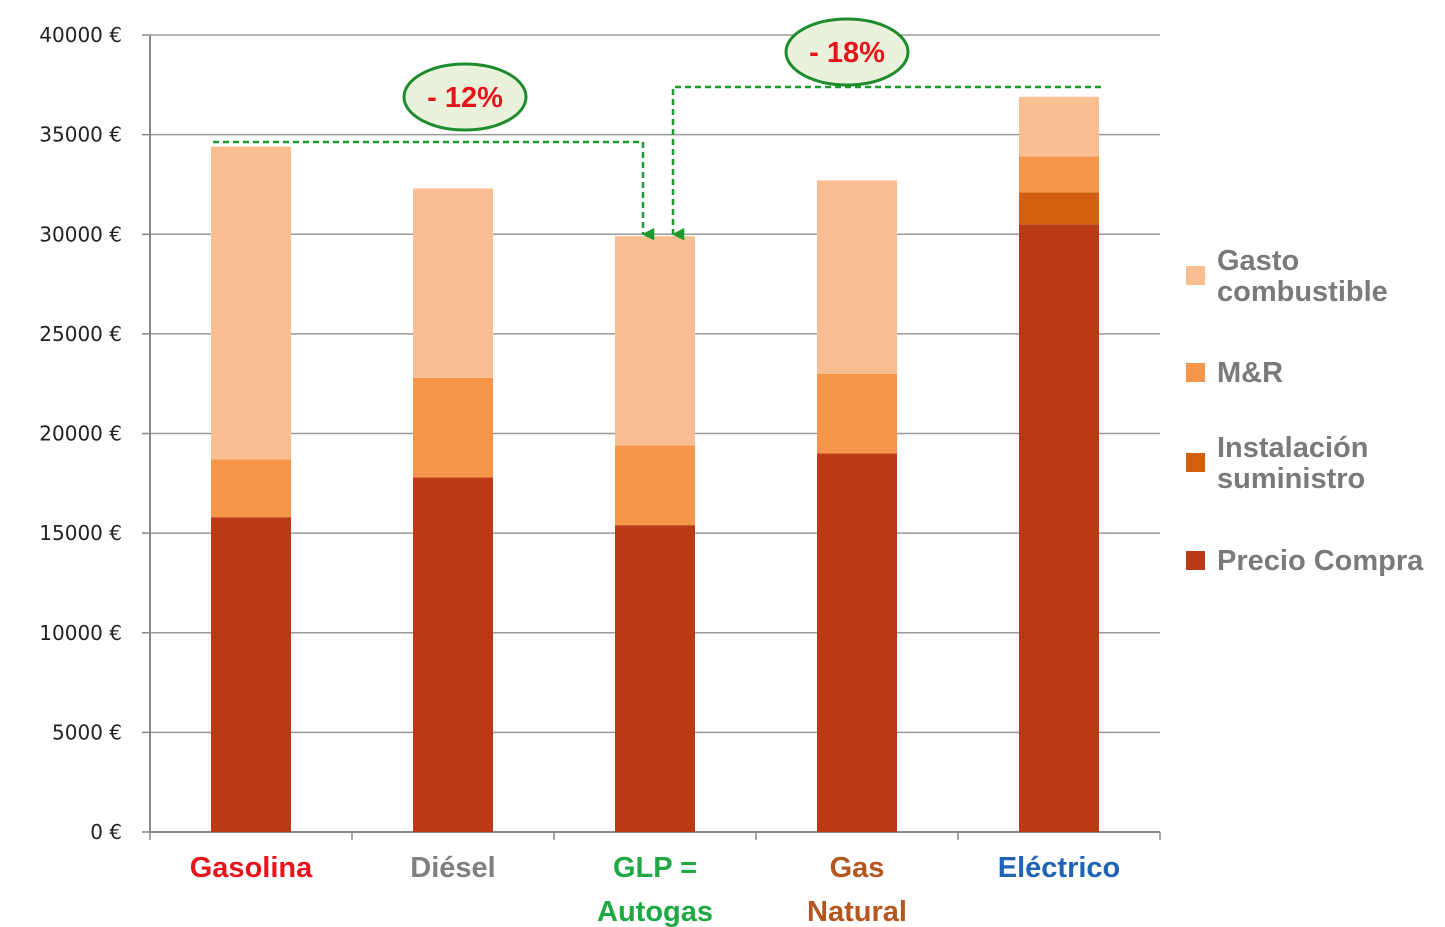  What do you see at coordinates (857, 642) in the screenshot?
I see `bar-gas-natural-precio-compra` at bounding box center [857, 642].